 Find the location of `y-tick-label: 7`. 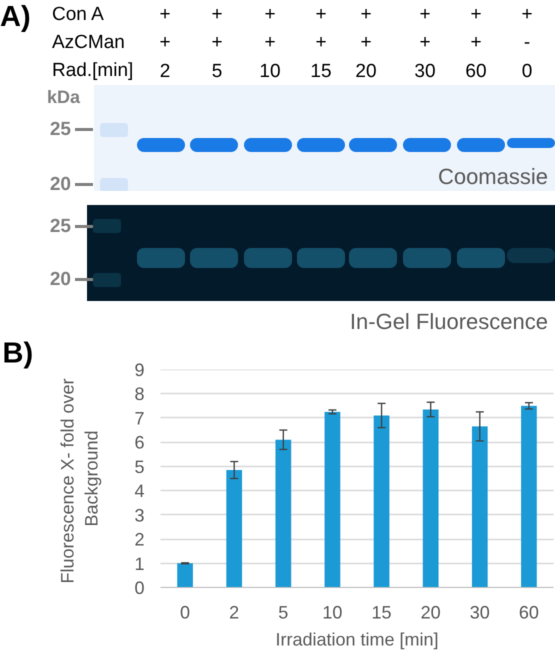

y-tick-label: 7 is located at coordinates (139, 418).